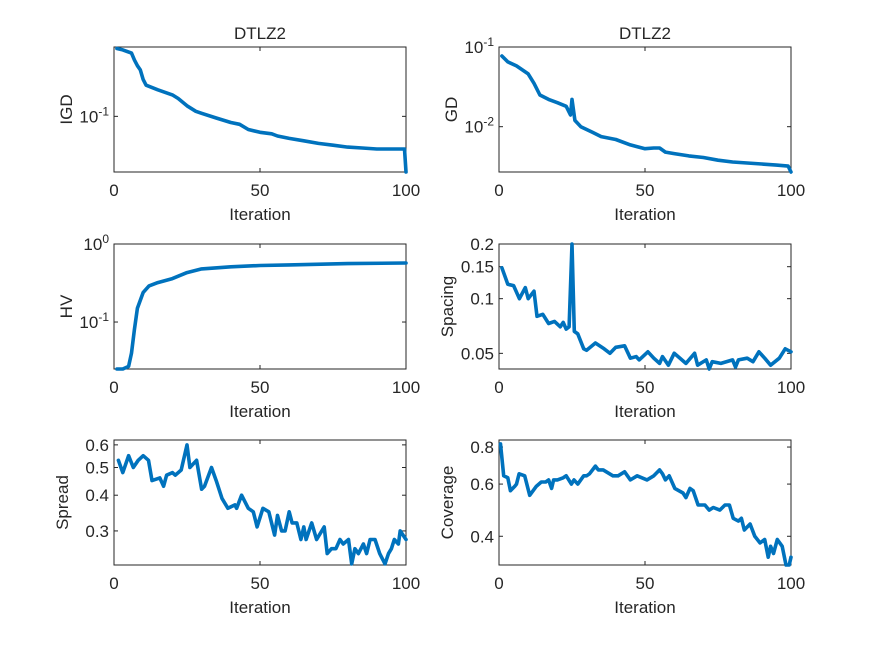 The height and width of the screenshot is (656, 875). I want to click on y-tick-label: 10⁻², so click(479, 126).